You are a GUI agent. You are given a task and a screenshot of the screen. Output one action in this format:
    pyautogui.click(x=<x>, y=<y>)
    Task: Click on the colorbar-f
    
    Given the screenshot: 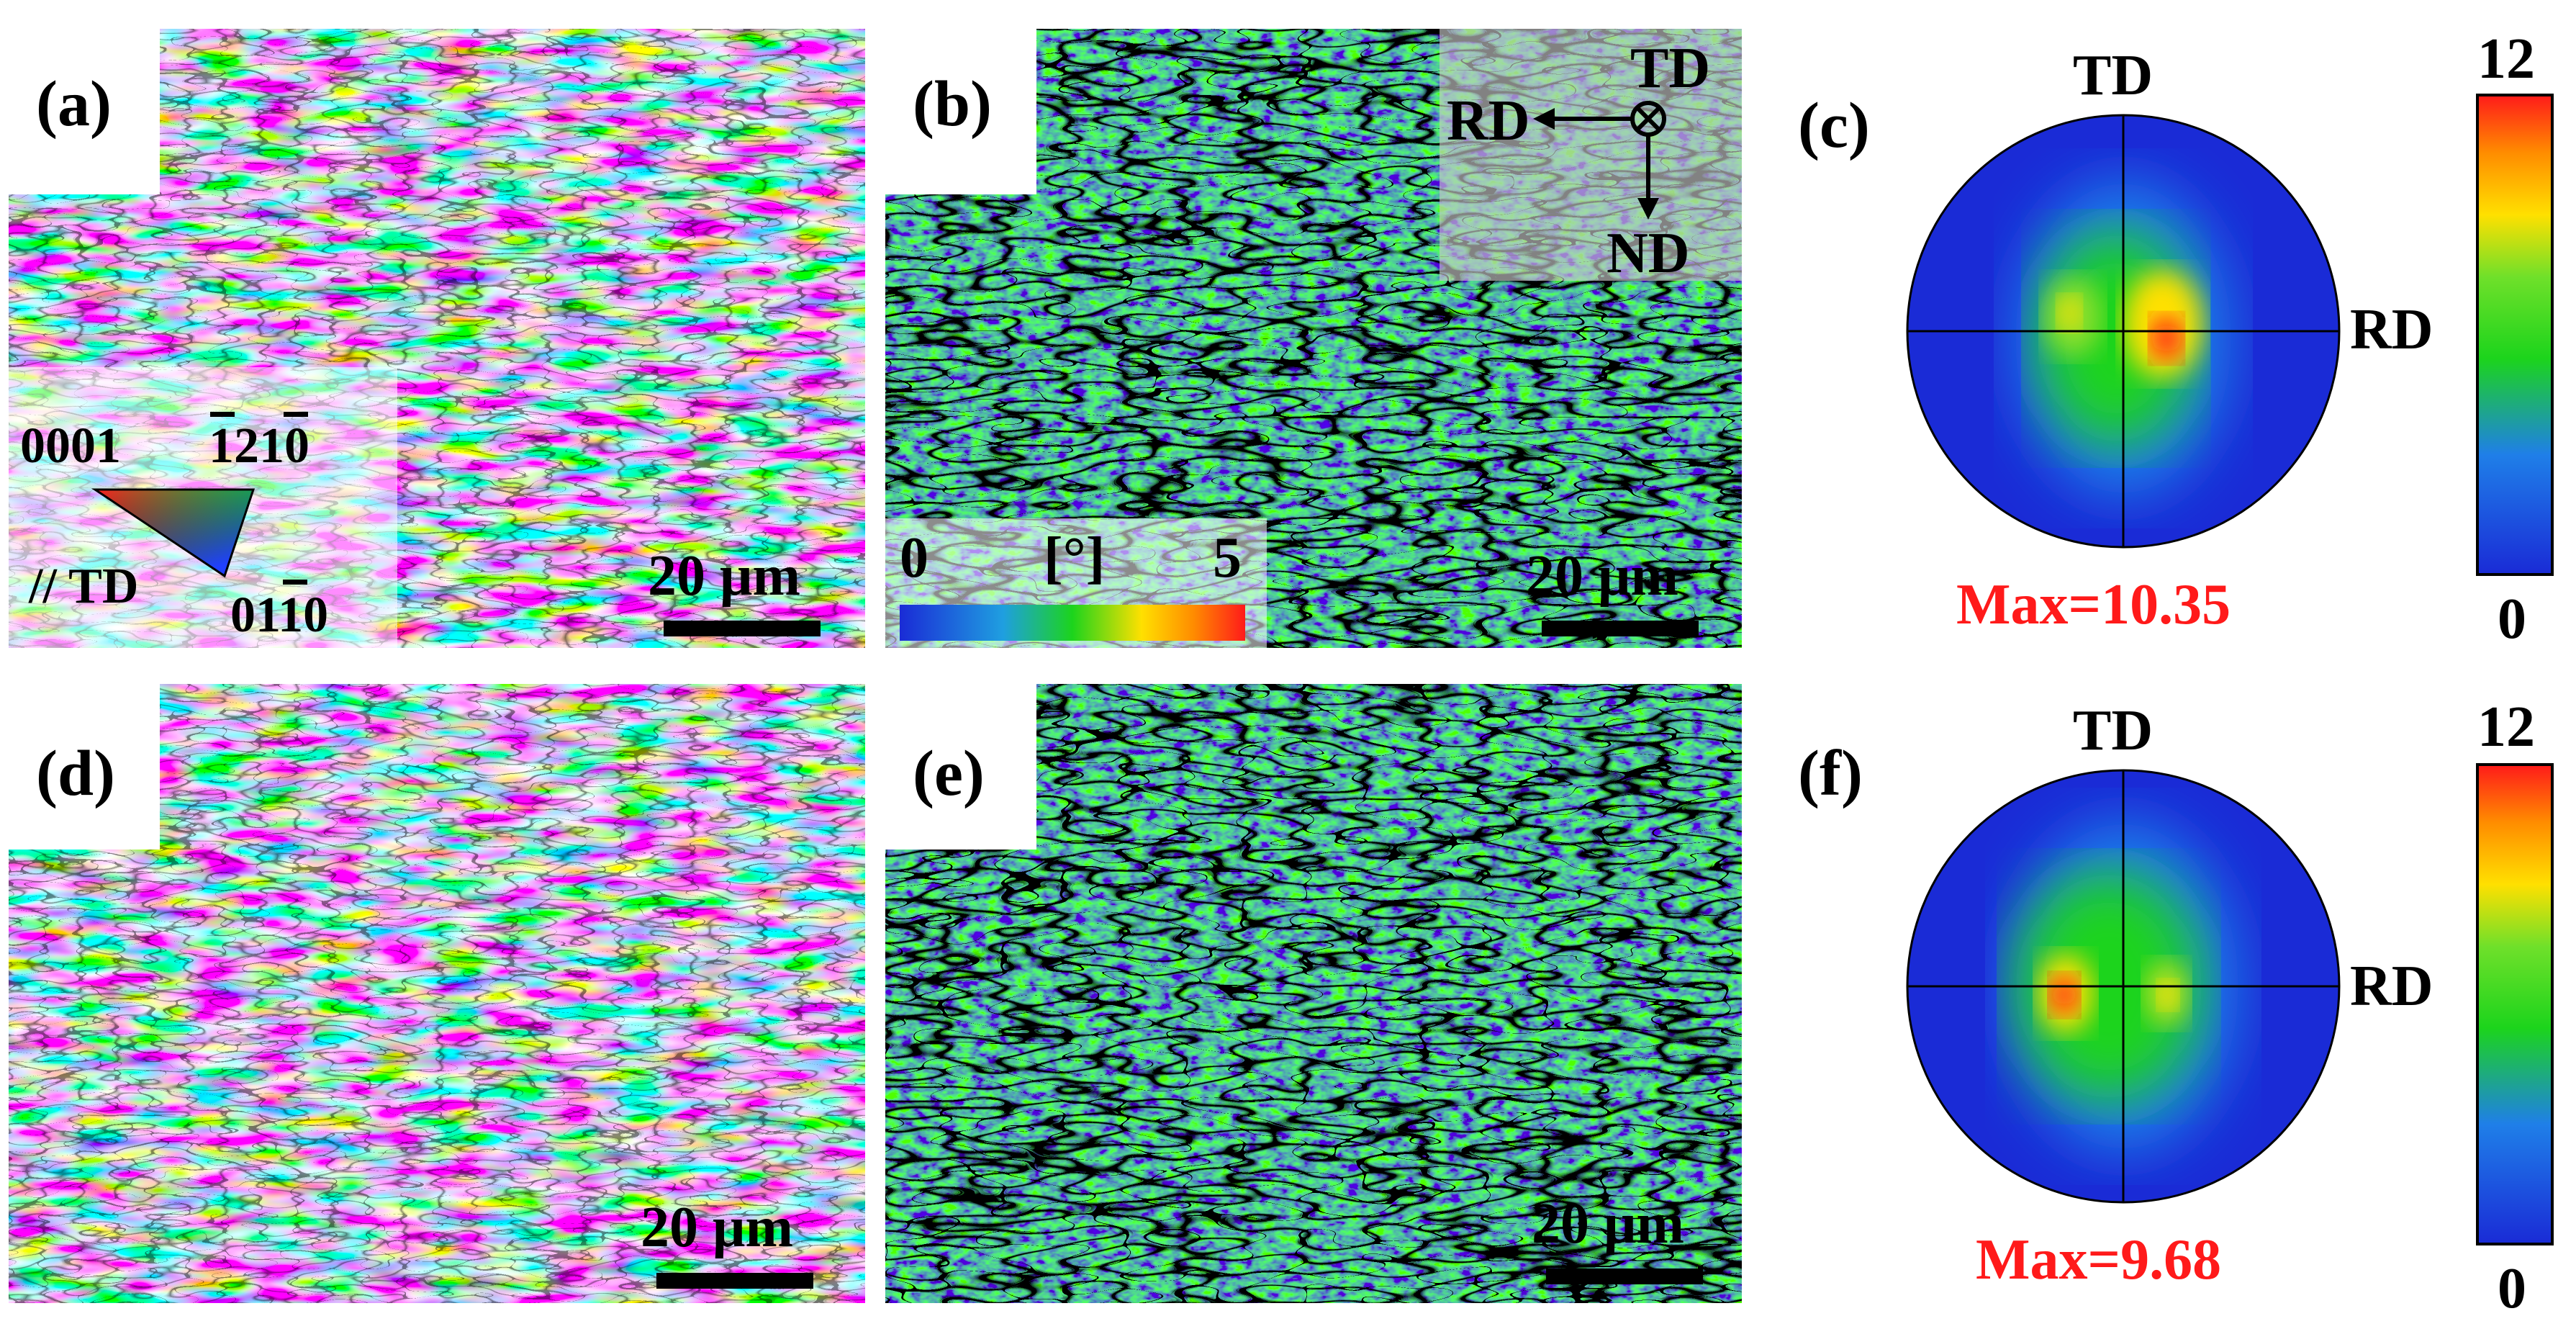 What is the action you would take?
    pyautogui.click(x=2515, y=1004)
    